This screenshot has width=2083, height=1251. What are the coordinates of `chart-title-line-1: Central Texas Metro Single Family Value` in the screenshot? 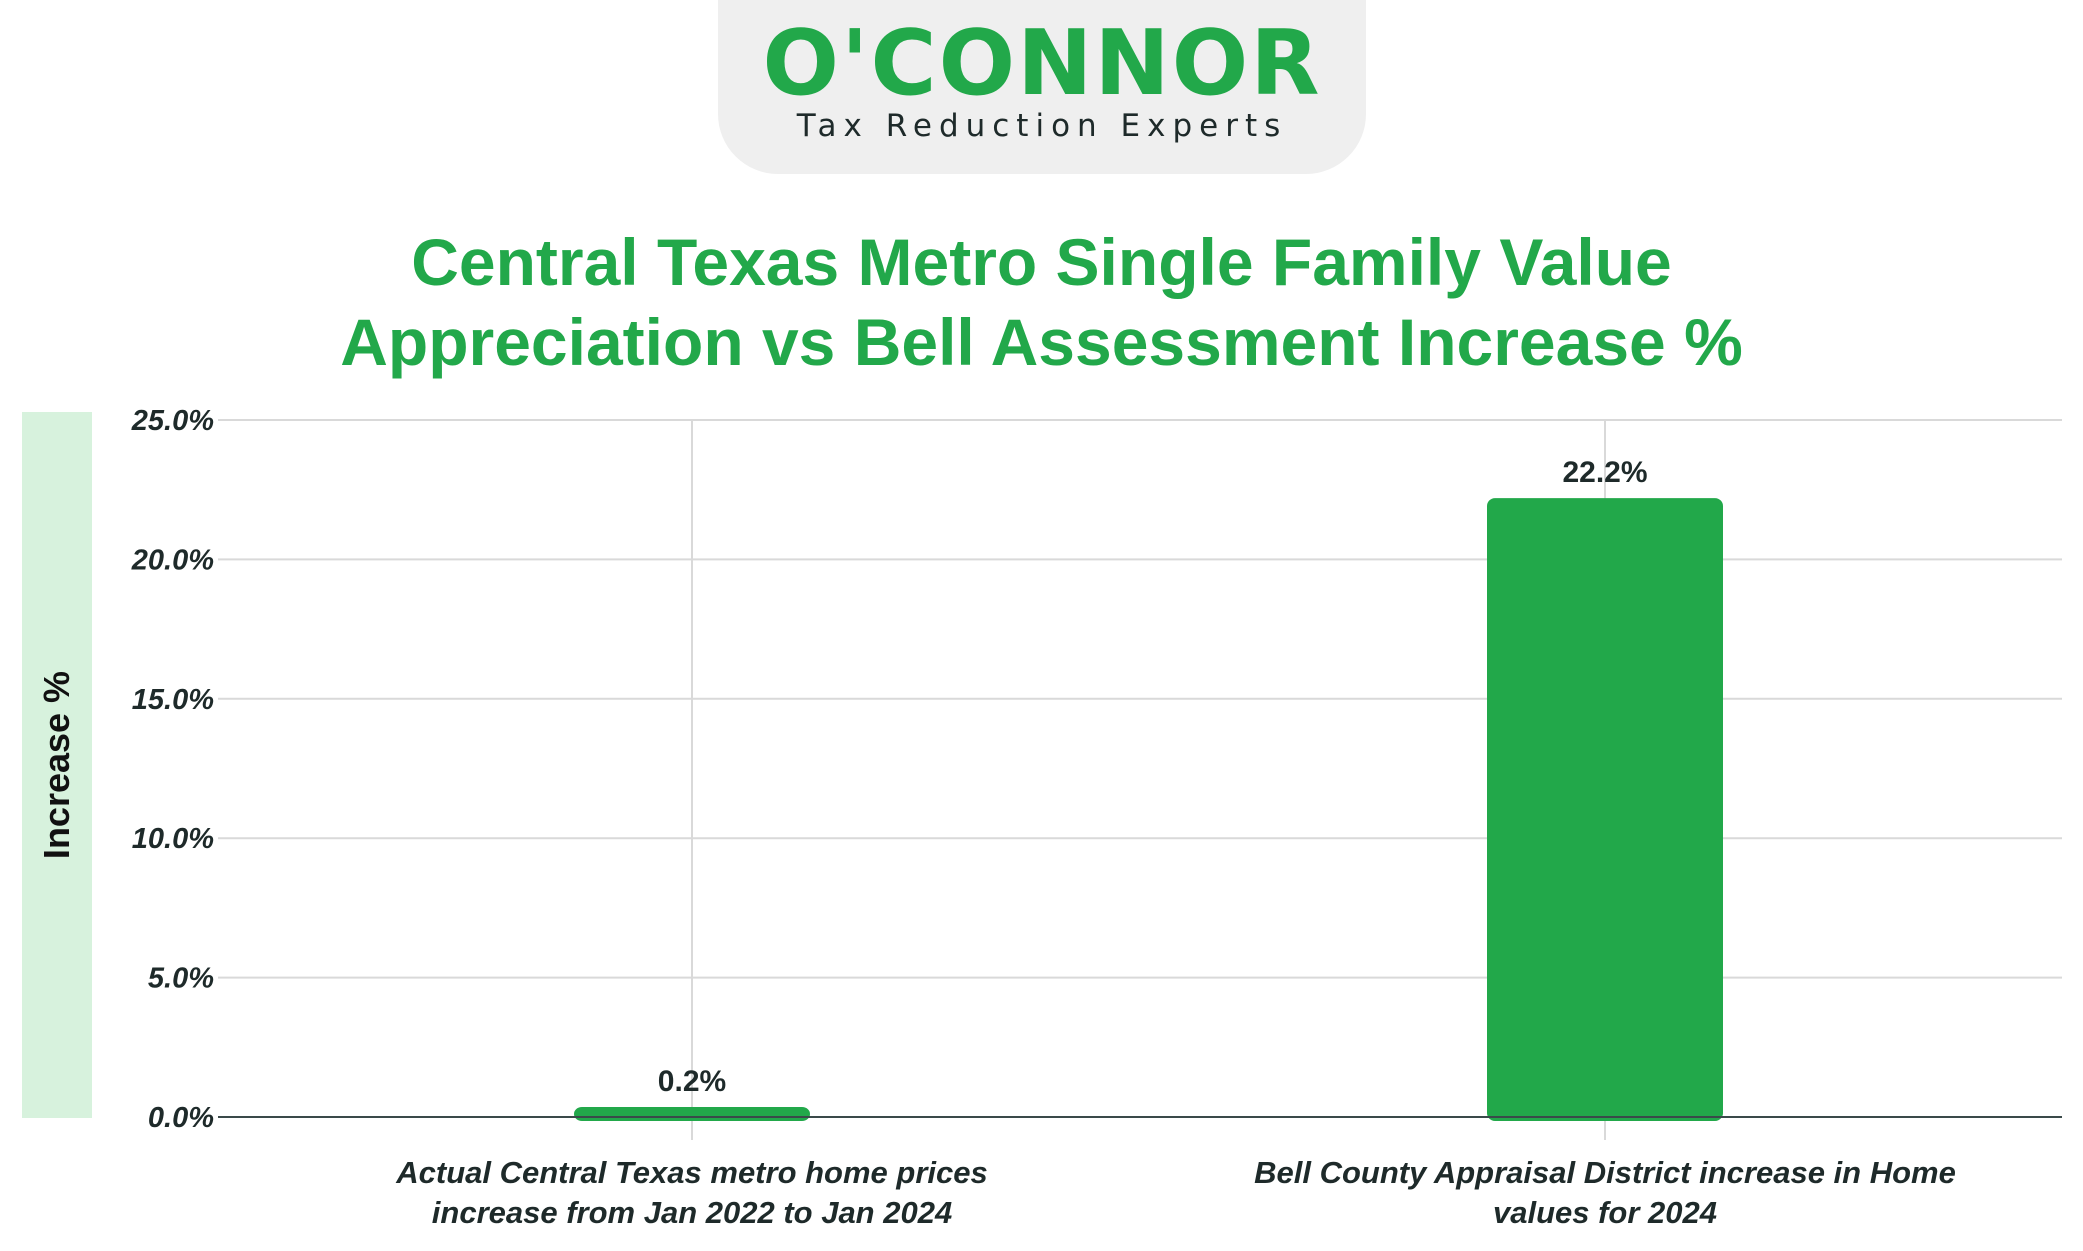 It's located at (1041, 262).